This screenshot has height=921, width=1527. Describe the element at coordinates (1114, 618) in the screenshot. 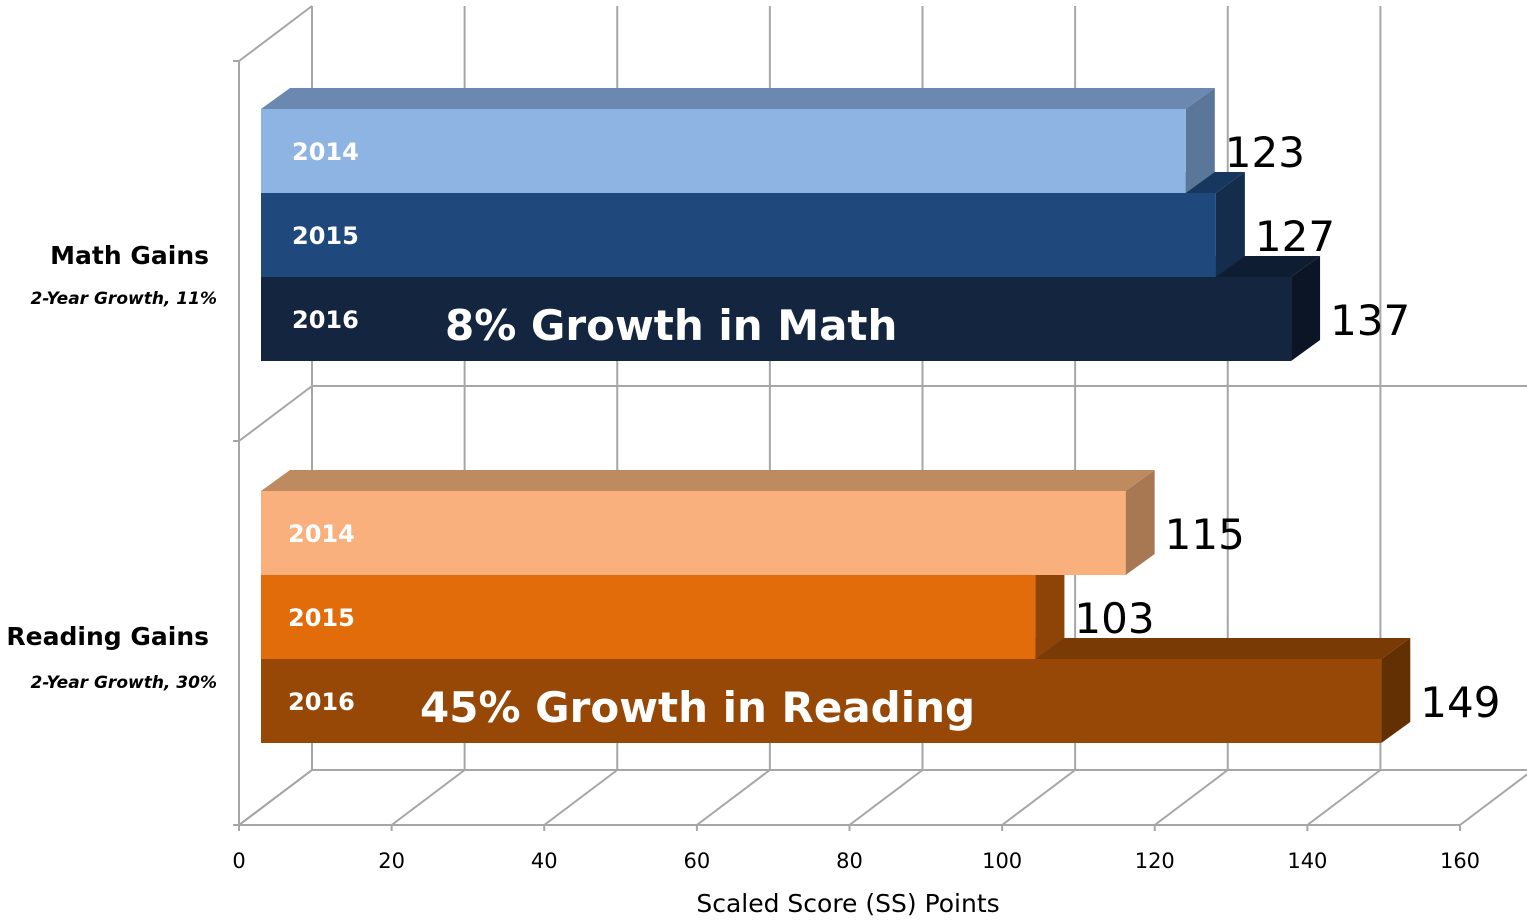

I see `bar-value-label: 103` at that location.